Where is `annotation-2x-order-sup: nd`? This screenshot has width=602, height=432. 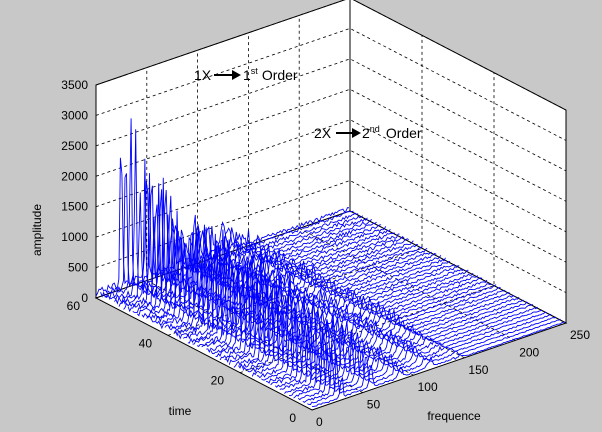 annotation-2x-order-sup: nd is located at coordinates (375, 129).